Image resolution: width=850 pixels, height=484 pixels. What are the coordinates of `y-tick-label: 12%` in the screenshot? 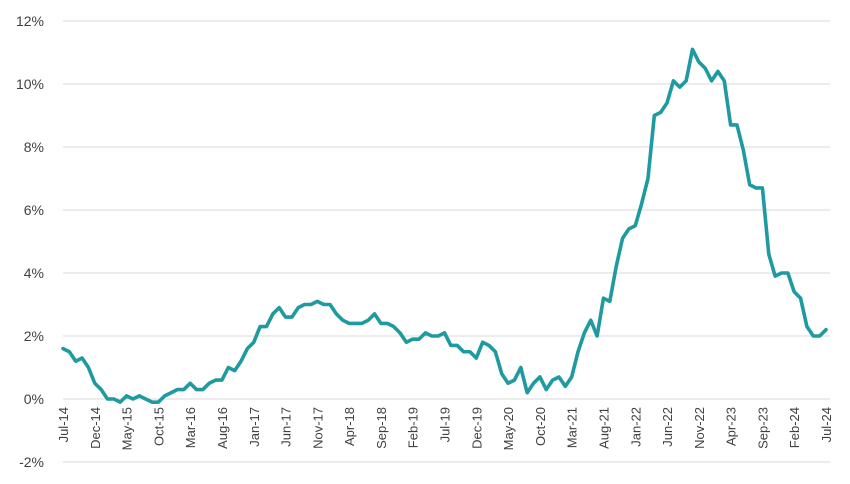 It's located at (30, 21).